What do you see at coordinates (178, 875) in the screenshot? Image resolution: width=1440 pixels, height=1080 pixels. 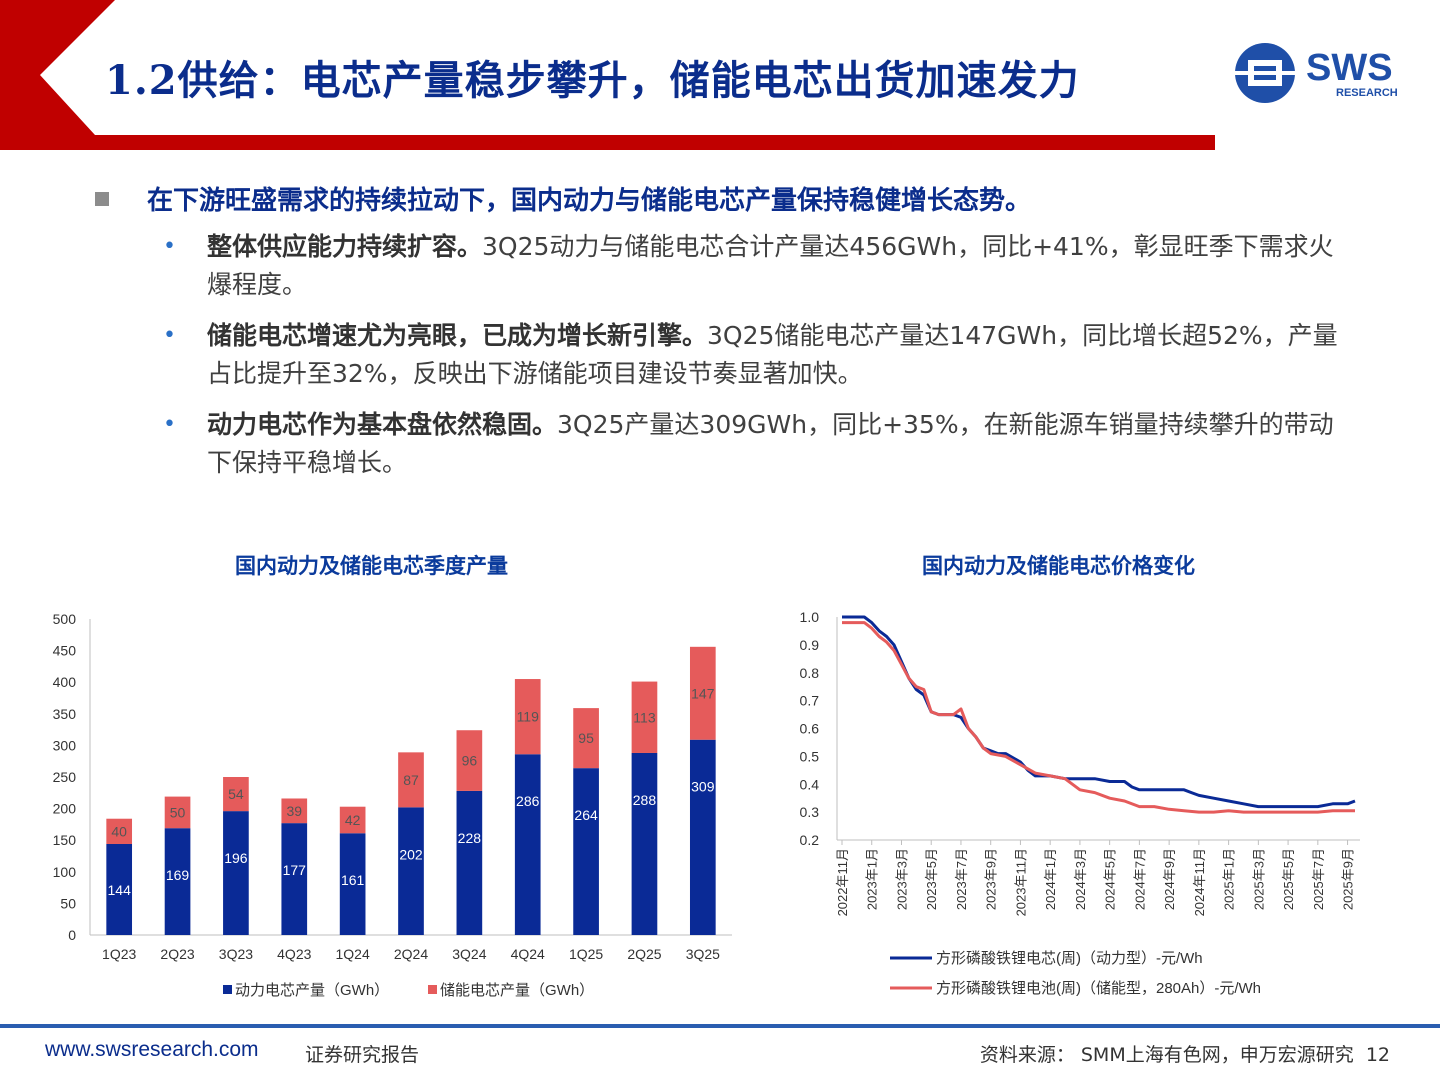 I see `bar-power-label: 169` at bounding box center [178, 875].